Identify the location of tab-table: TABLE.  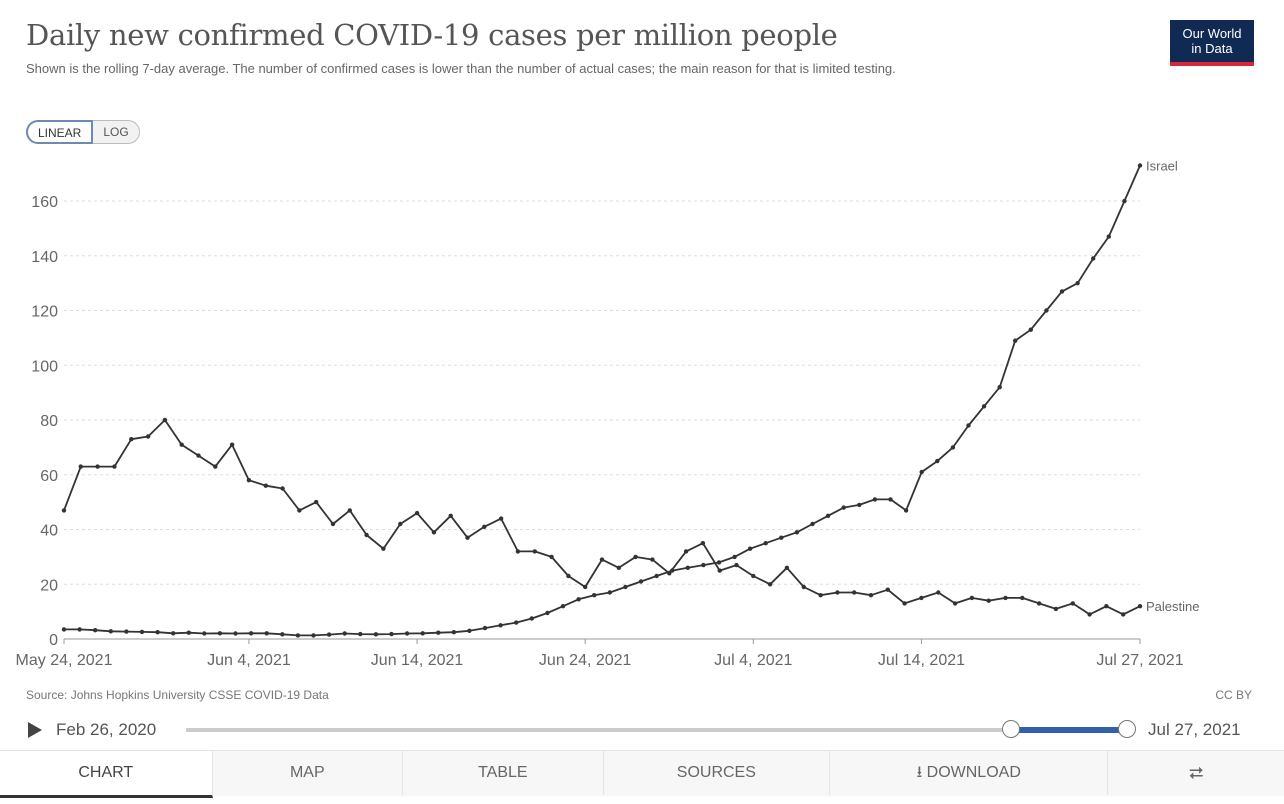
(503, 773).